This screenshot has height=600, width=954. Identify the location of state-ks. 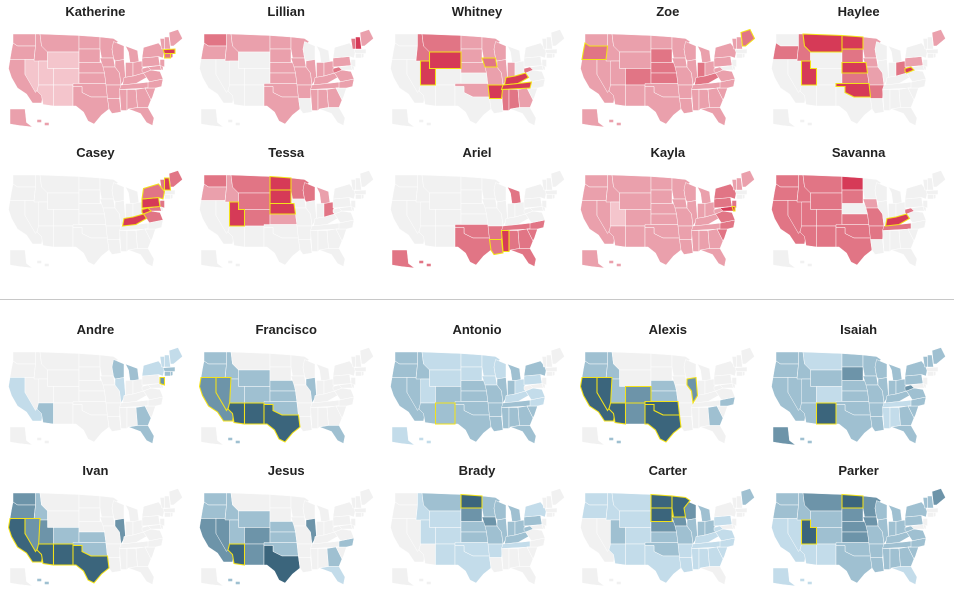
(474, 219).